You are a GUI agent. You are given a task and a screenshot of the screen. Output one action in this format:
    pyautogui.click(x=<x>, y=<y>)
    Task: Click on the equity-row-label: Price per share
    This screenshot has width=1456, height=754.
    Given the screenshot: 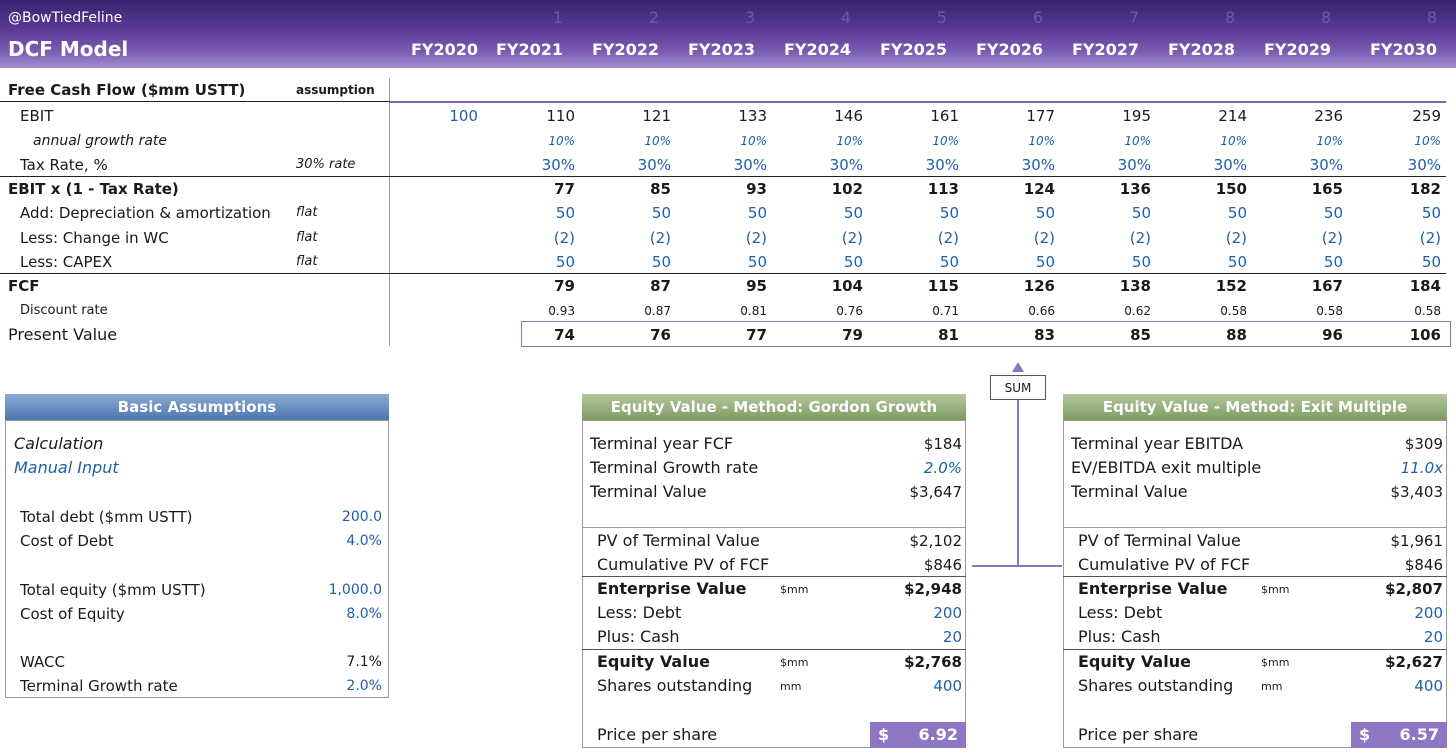 What is the action you would take?
    pyautogui.click(x=657, y=734)
    